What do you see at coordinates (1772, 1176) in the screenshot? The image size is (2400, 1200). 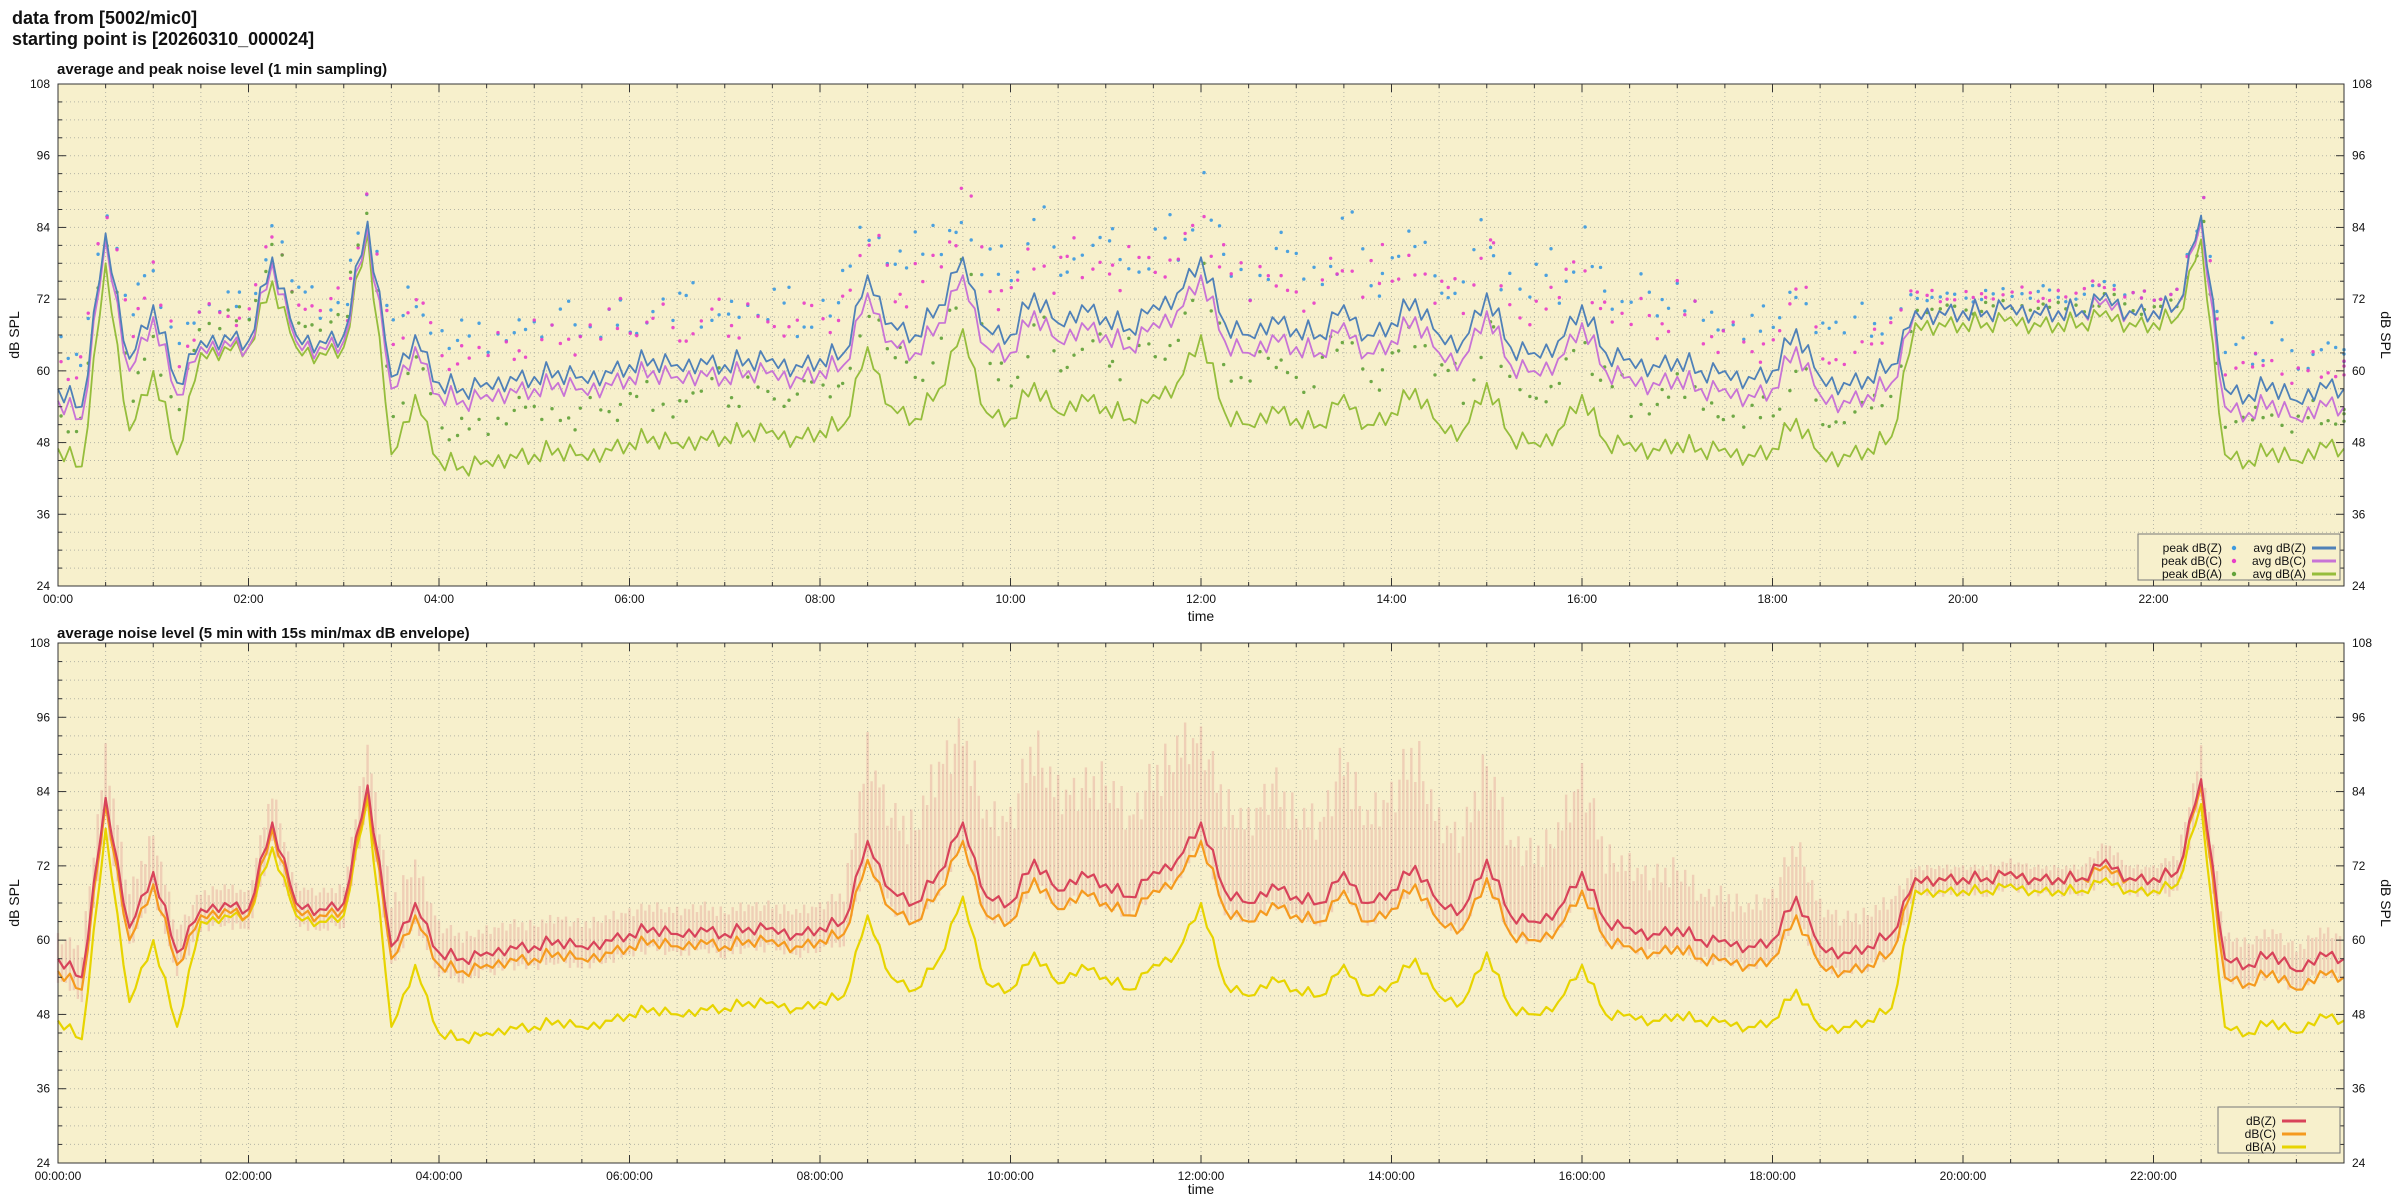 I see `tick-label: 18:00:00` at bounding box center [1772, 1176].